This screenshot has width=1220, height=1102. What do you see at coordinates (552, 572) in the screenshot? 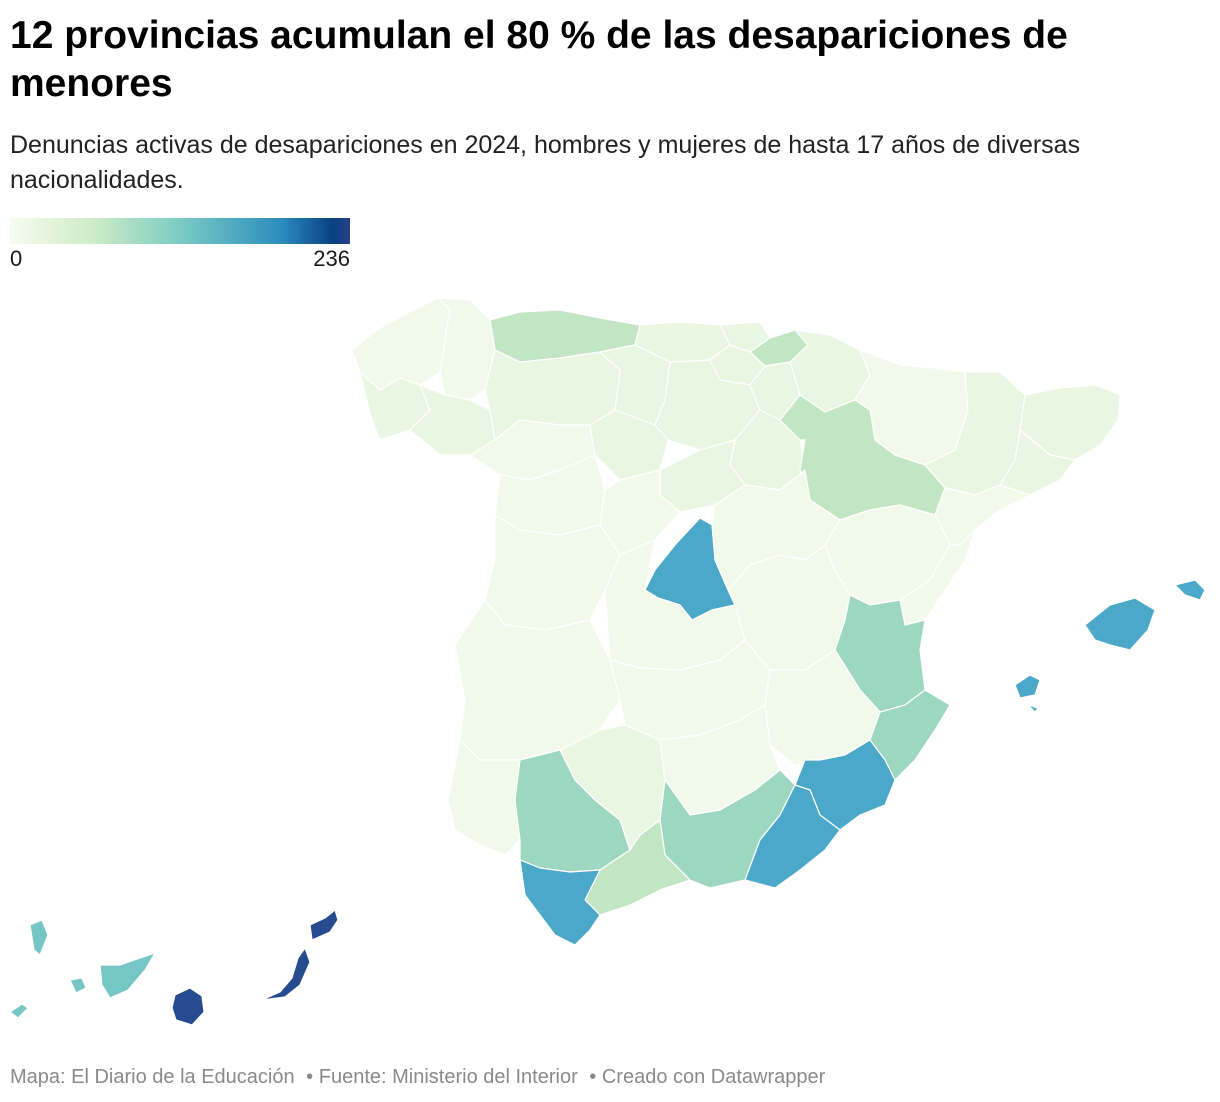
I see `province-caceres` at bounding box center [552, 572].